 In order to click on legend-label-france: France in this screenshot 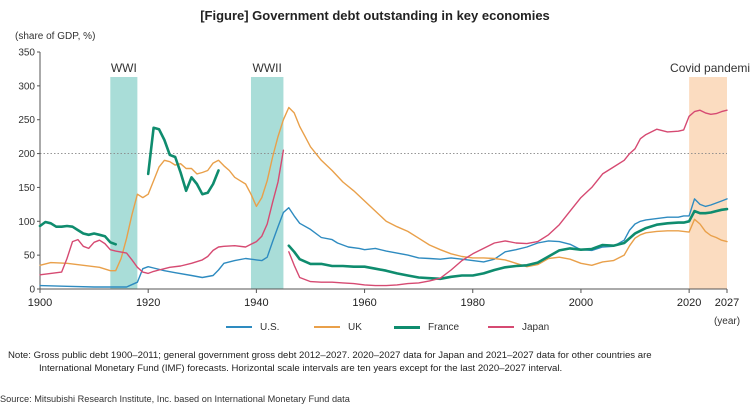, I will do `click(444, 327)`.